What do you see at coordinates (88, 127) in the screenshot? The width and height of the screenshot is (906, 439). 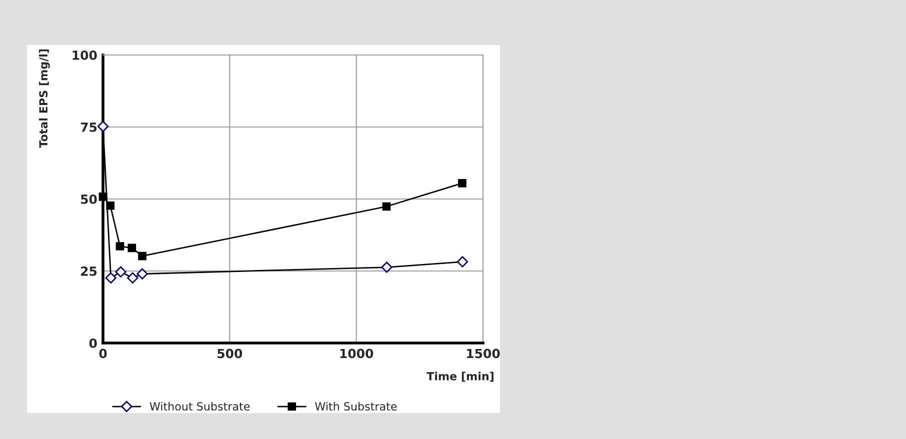 I see `y-tick-label: 75` at bounding box center [88, 127].